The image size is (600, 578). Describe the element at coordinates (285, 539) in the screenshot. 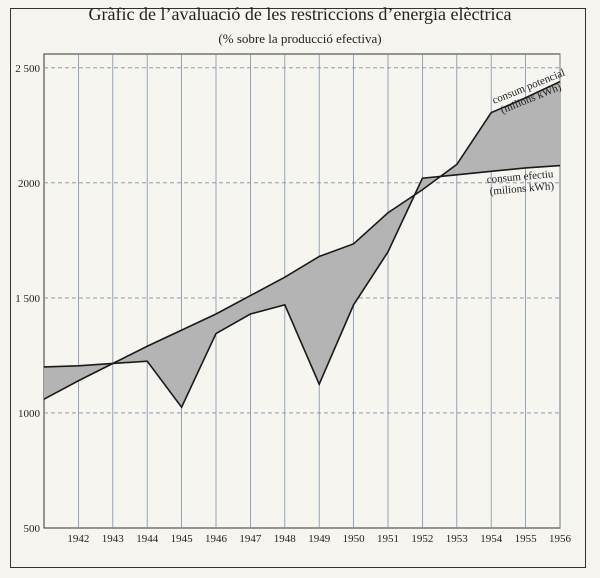

I see `x-tick-label: 1948` at that location.